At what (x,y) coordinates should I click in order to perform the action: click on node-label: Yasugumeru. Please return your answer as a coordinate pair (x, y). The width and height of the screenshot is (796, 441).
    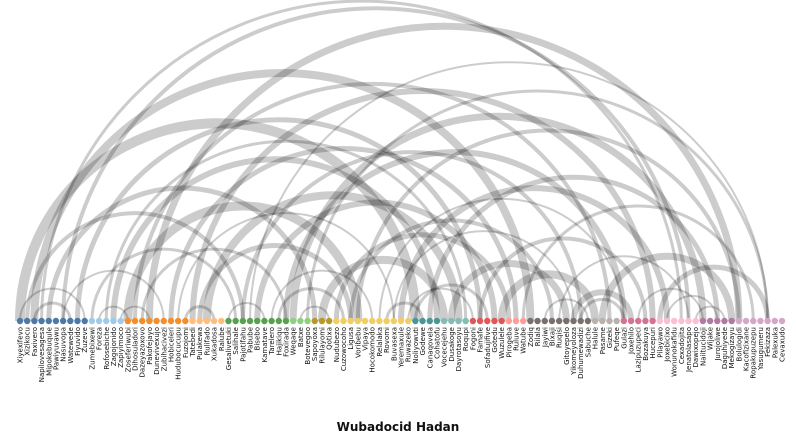
    Looking at the image, I should click on (761, 349).